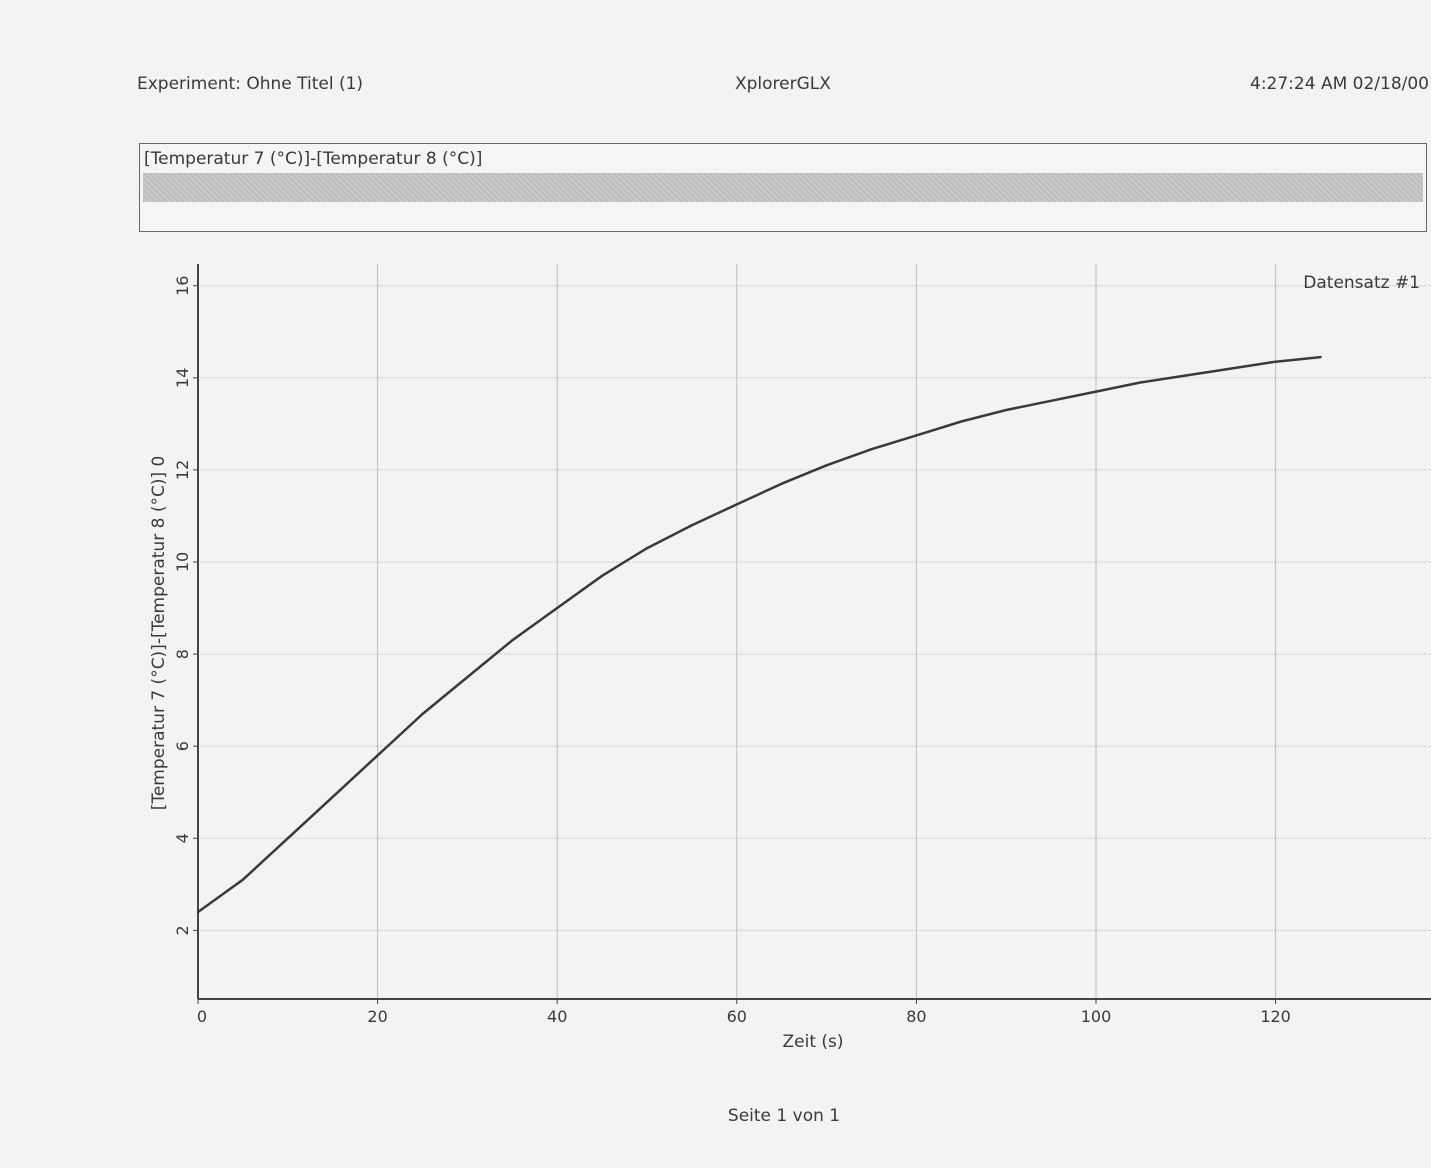 The image size is (1431, 1168). I want to click on y-tick-label: 14, so click(182, 378).